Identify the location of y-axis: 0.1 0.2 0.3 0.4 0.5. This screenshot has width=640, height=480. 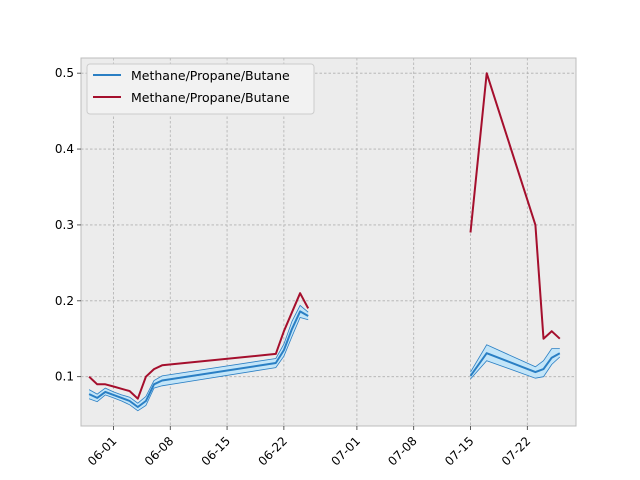
(68, 225).